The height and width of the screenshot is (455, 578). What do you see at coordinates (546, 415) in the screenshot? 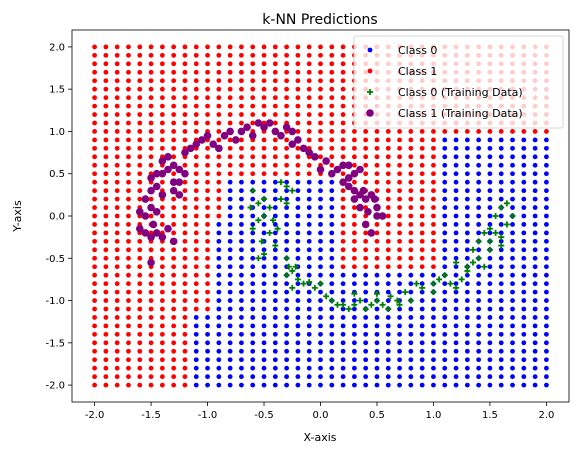
I see `x-tick-label: 2.0` at bounding box center [546, 415].